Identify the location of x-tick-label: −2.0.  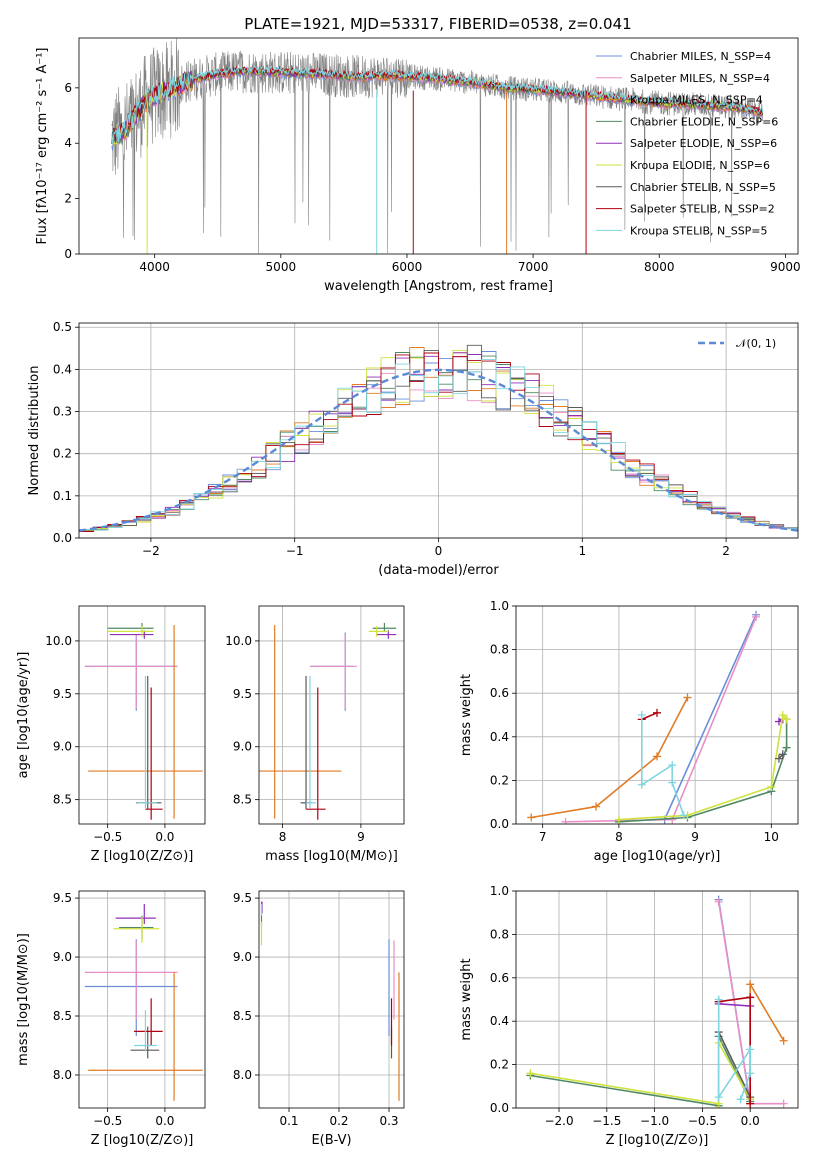
(558, 1121).